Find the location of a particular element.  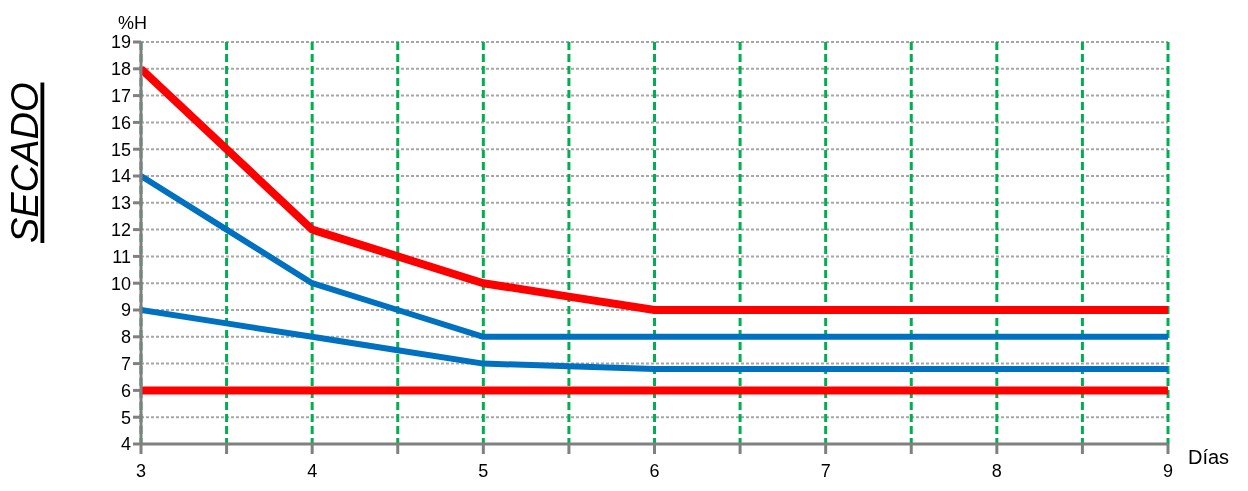

x-tick-label: 3 is located at coordinates (141, 470).